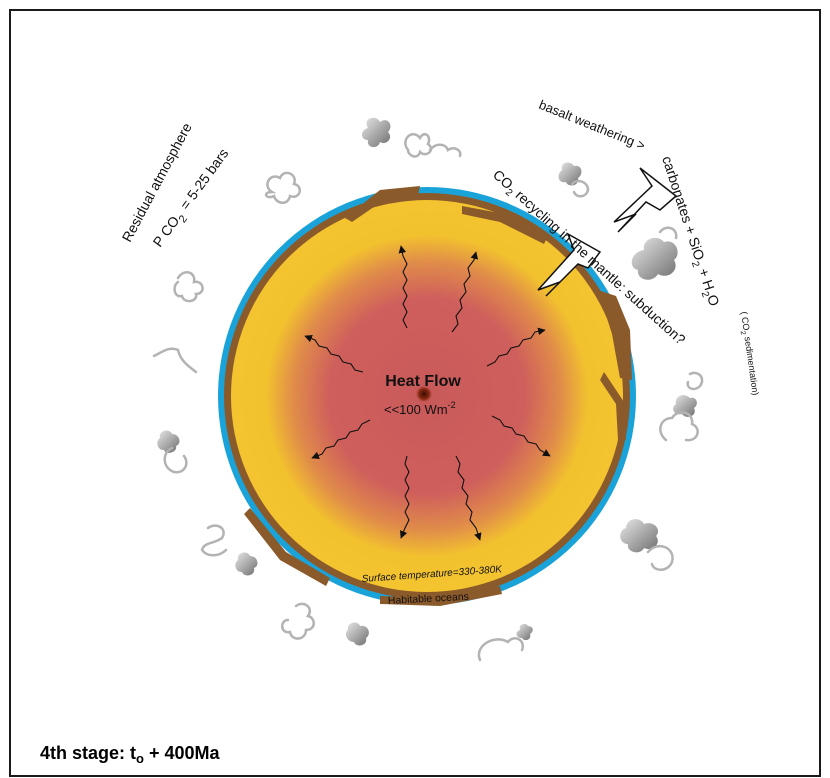  What do you see at coordinates (688, 231) in the screenshot?
I see `weathering-line2: carbonates + SiO2 + H2O` at bounding box center [688, 231].